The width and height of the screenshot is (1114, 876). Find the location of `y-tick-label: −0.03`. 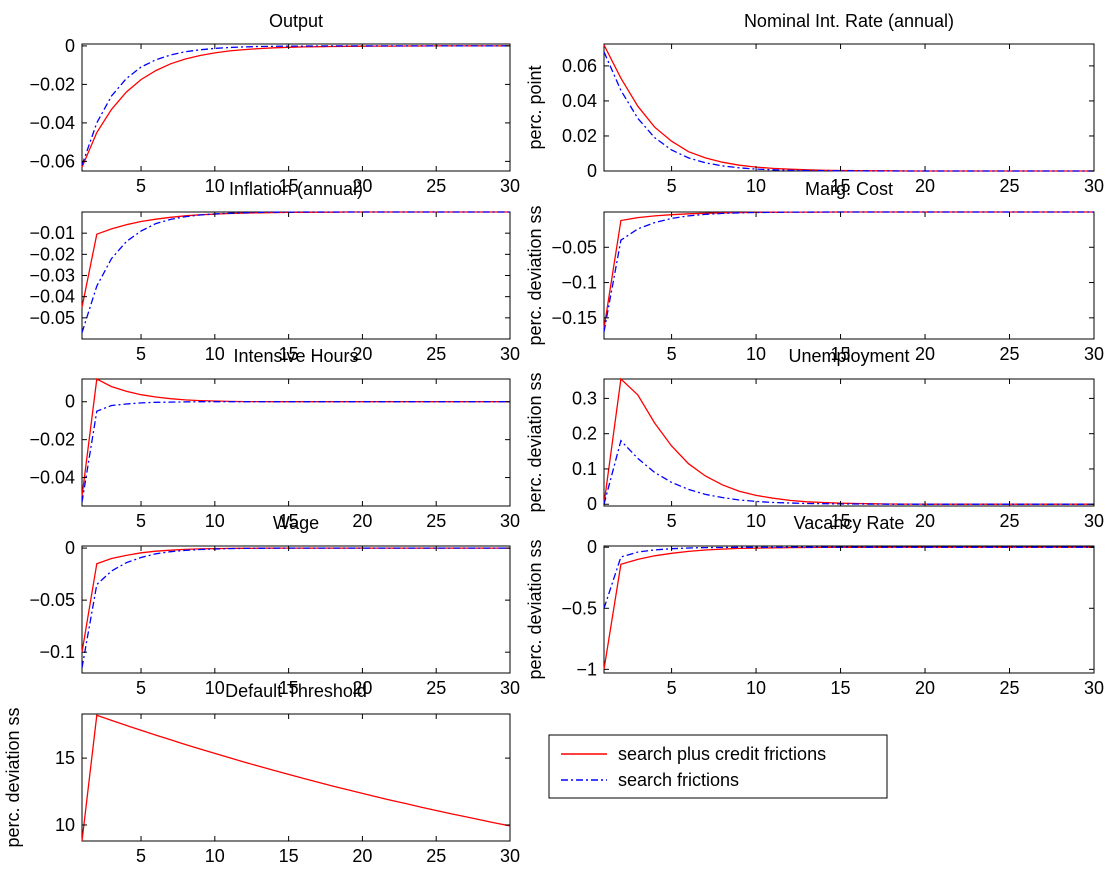

y-tick-label: −0.03 is located at coordinates (52, 276).